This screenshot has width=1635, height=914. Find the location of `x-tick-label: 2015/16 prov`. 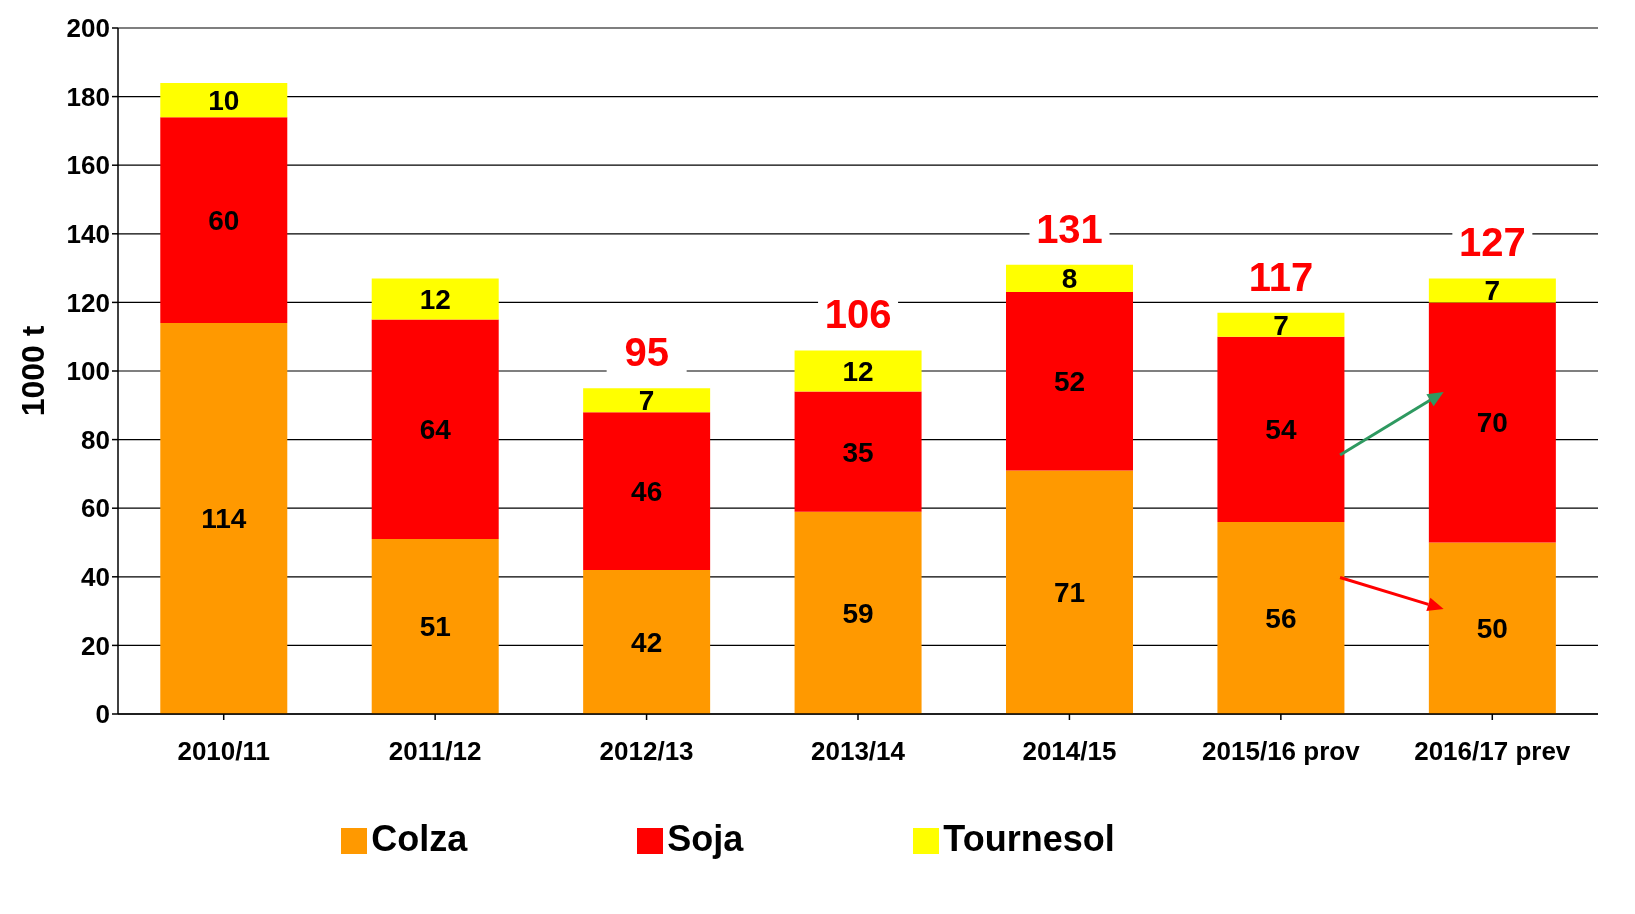

x-tick-label: 2015/16 prov is located at coordinates (1281, 751).